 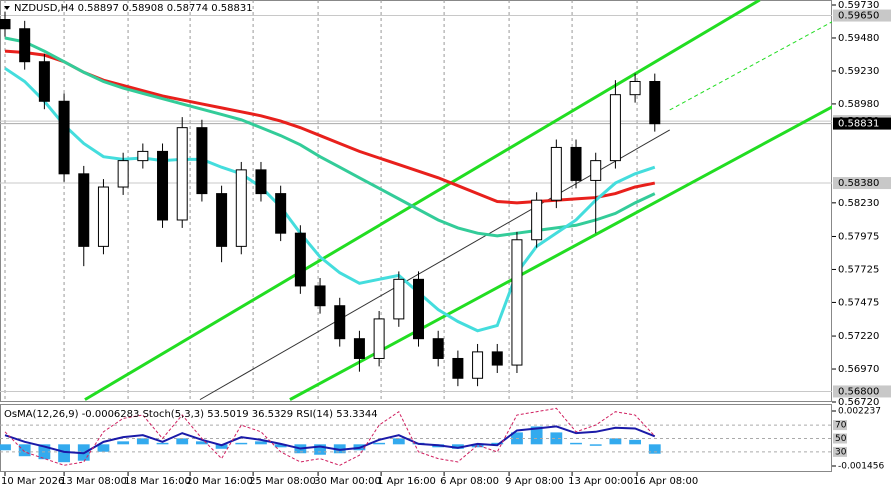 I want to click on x-tick-label: 6 Apr 08:00, so click(x=469, y=481).